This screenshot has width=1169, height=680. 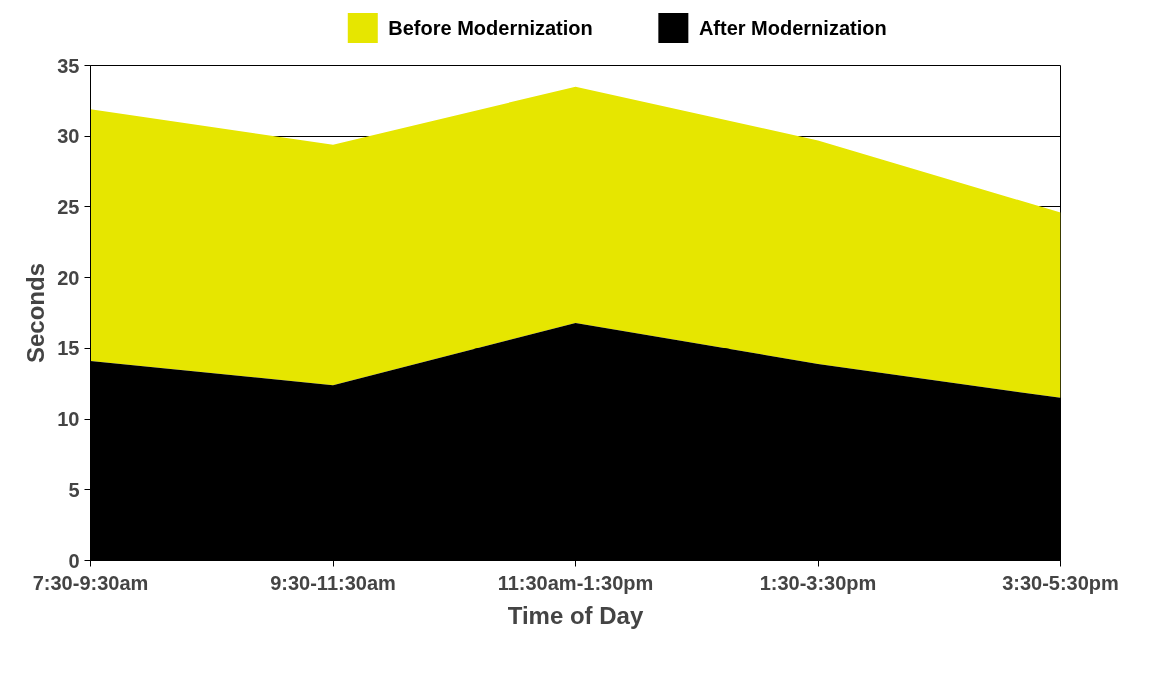 I want to click on y-tick-label: 20, so click(x=68, y=277).